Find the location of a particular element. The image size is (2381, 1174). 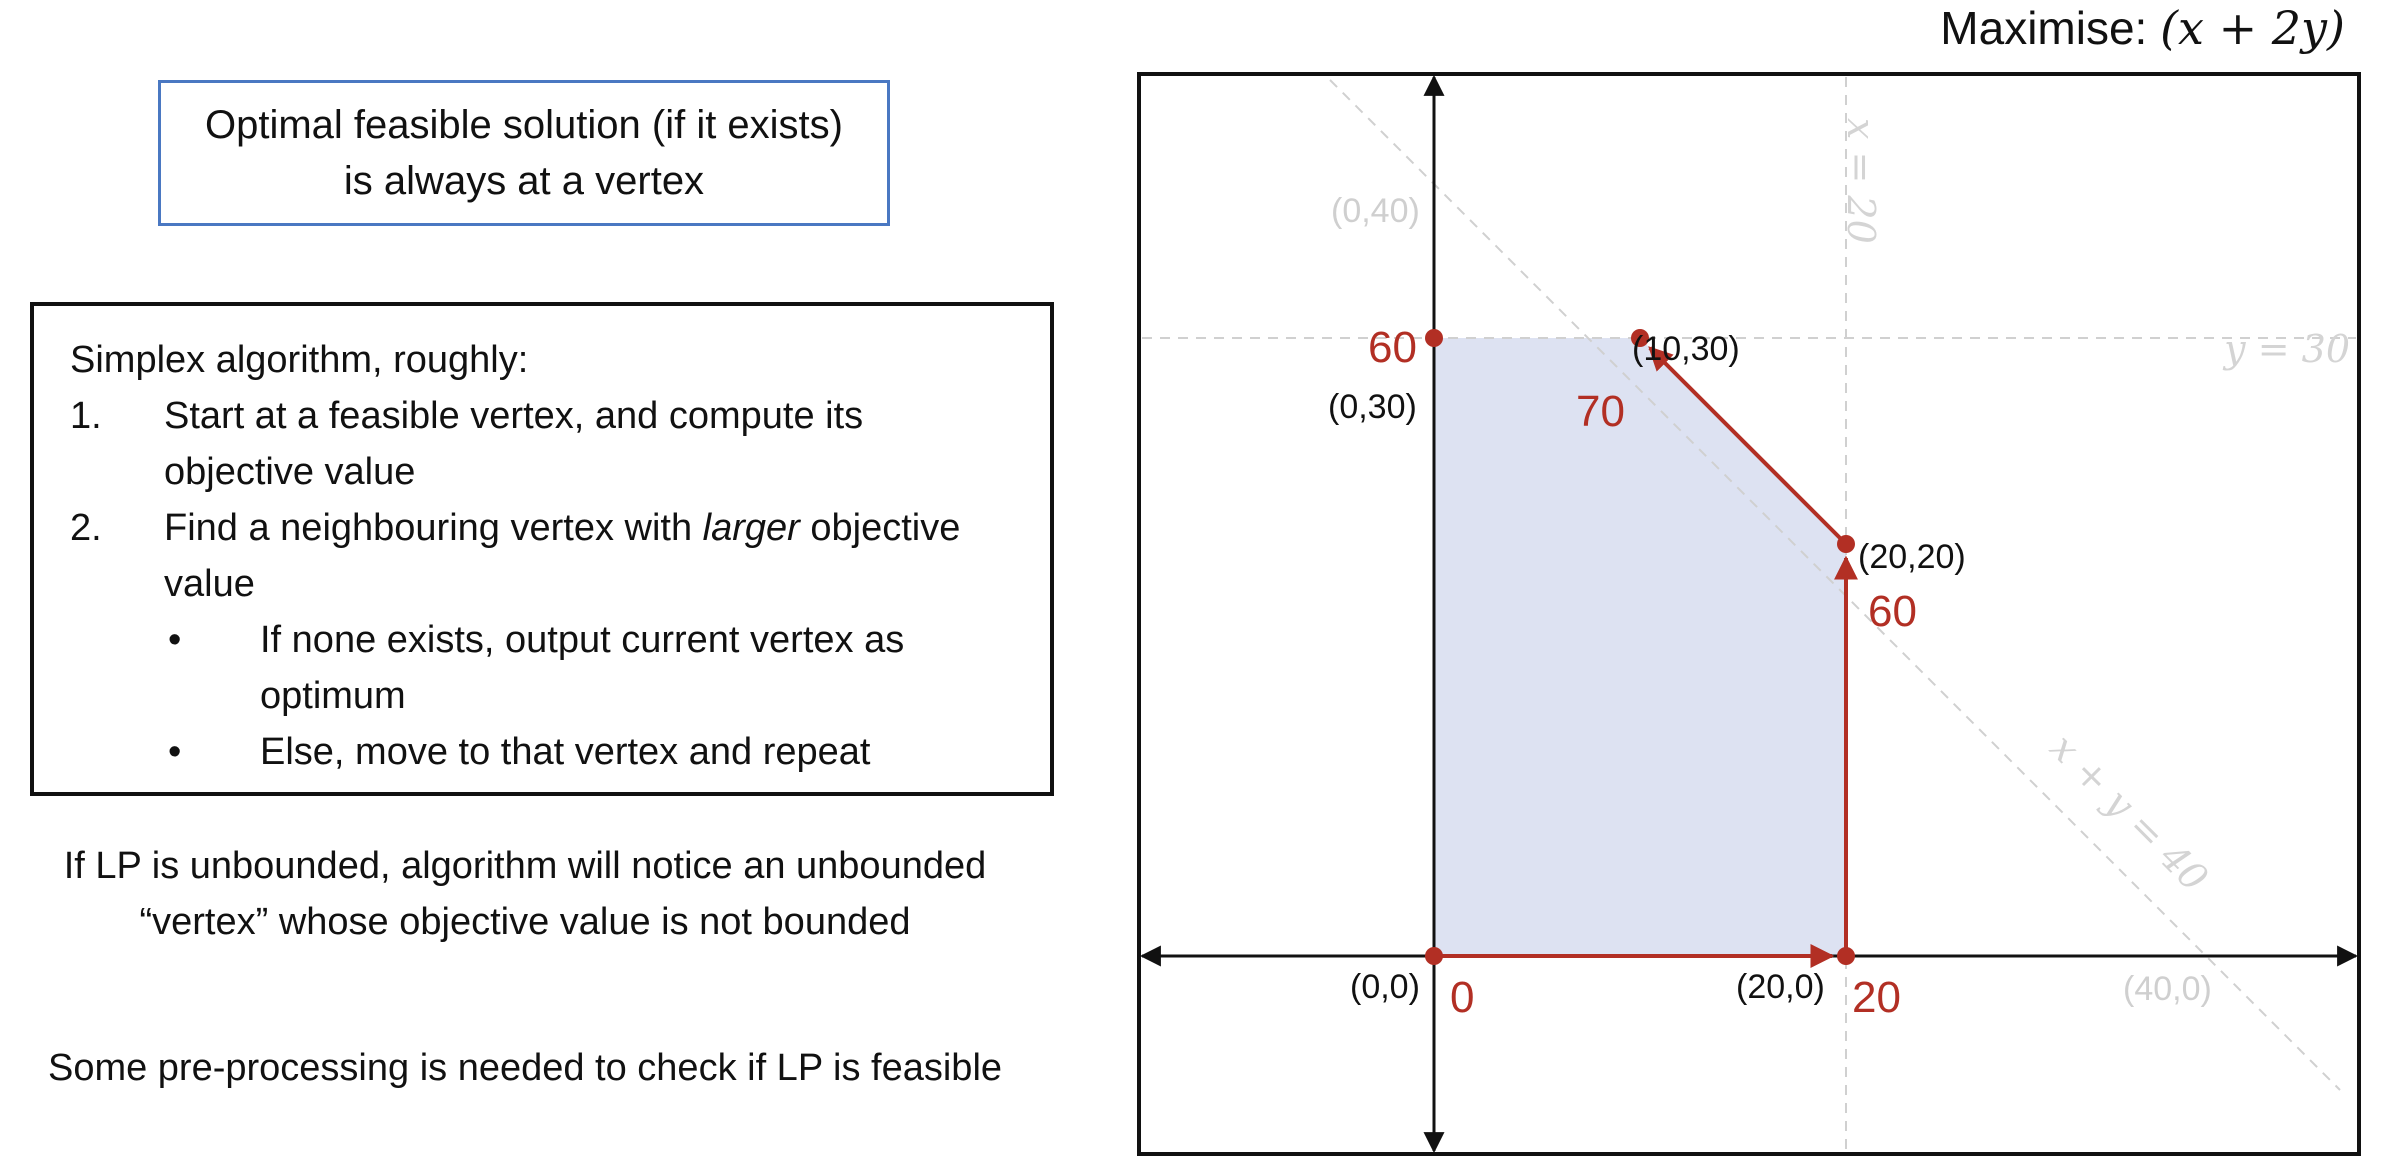

objective-prefix: Maximise: is located at coordinates (2050, 28).